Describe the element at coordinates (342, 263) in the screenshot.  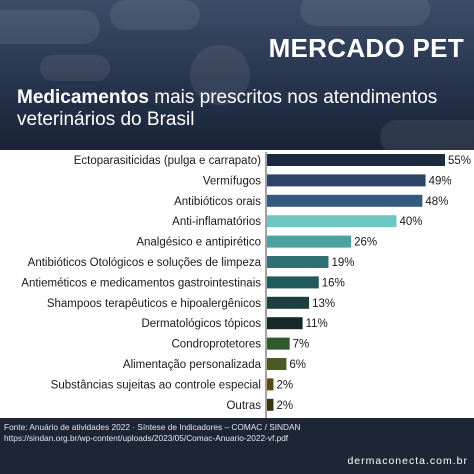
I see `value-label: 19%` at that location.